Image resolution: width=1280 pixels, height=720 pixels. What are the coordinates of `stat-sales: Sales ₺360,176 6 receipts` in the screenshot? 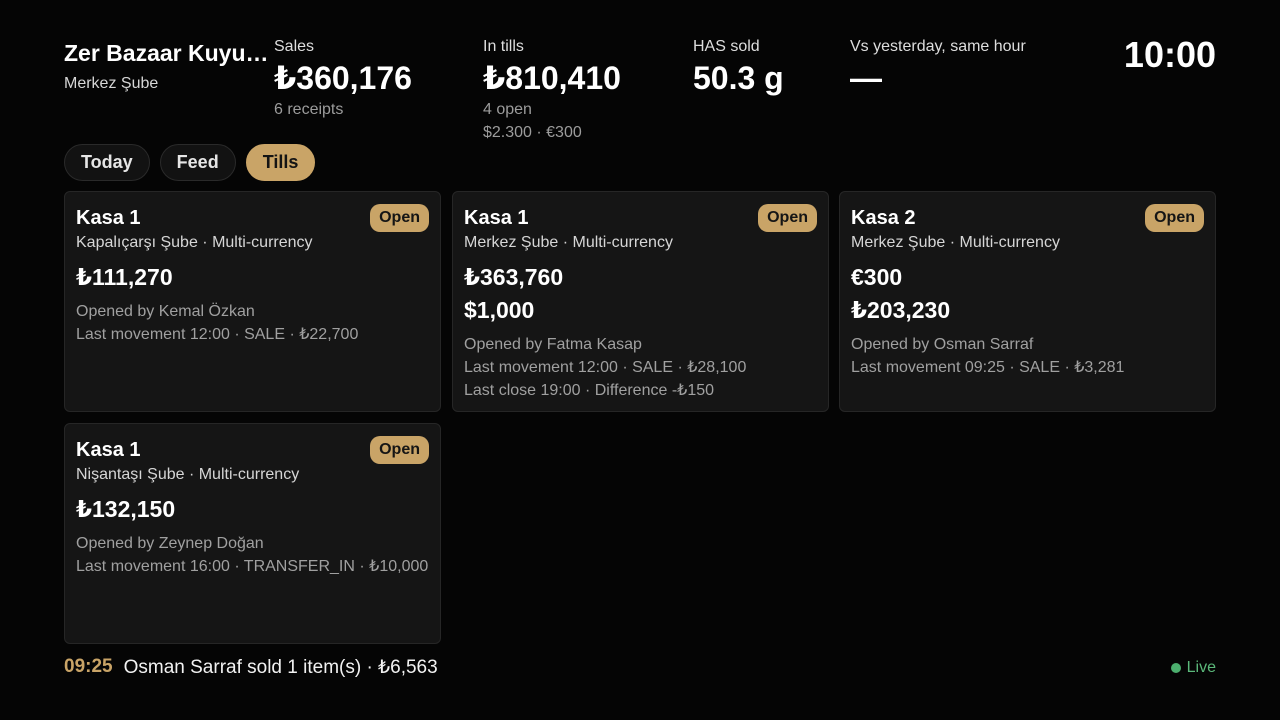 It's located at (343, 79).